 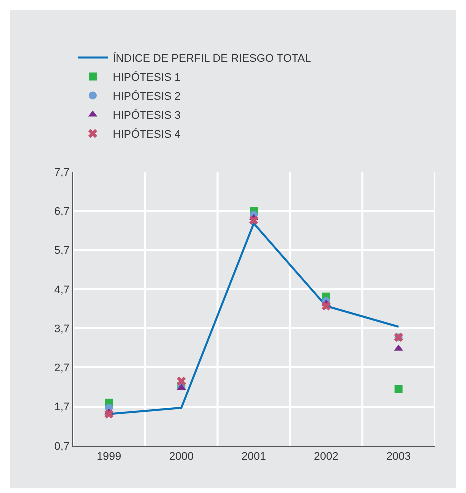 I want to click on x-tick-label: 1999, so click(x=109, y=457).